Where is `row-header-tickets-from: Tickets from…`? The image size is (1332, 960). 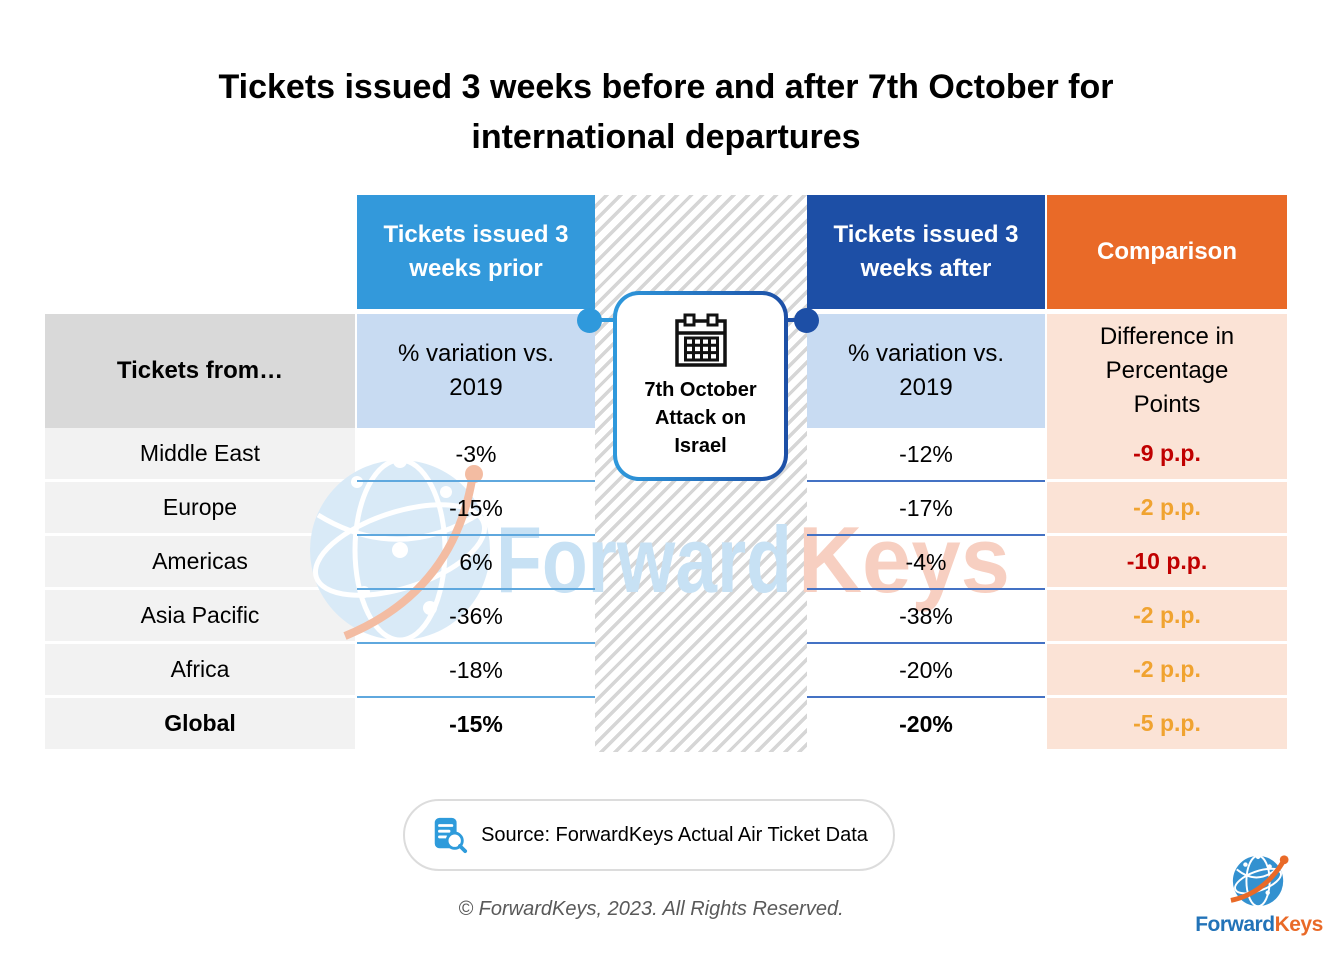 row-header-tickets-from: Tickets from… is located at coordinates (200, 371).